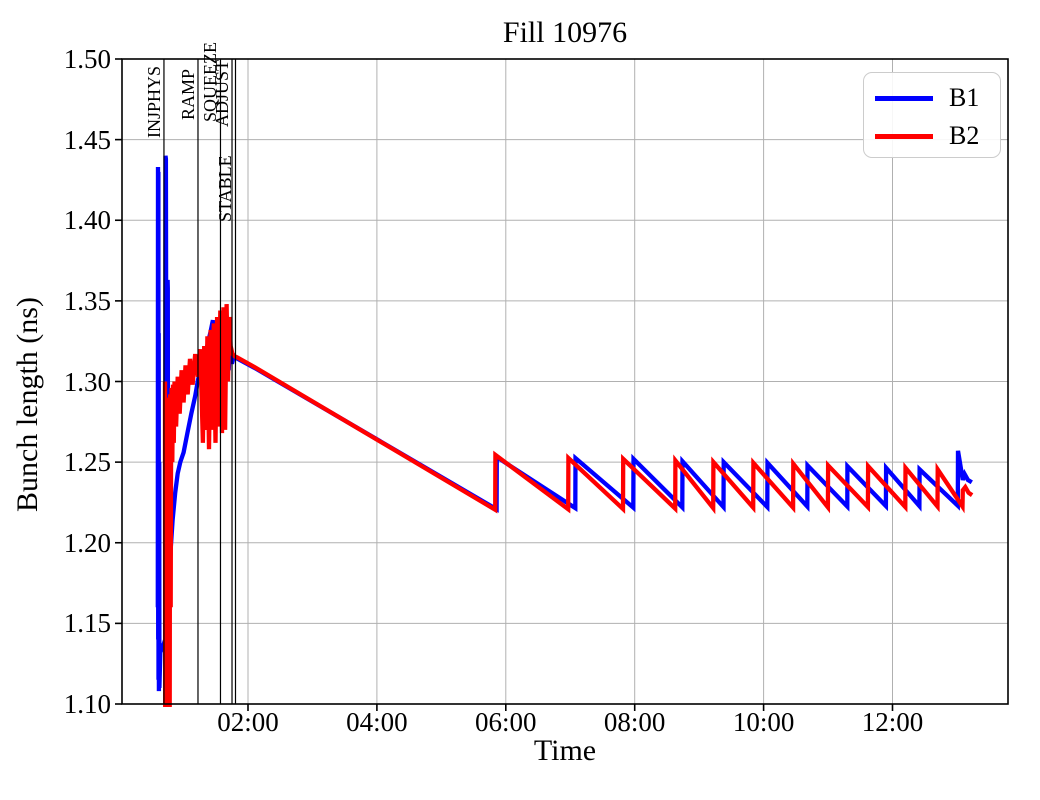  I want to click on y-tick-label: 1.45, so click(87, 139).